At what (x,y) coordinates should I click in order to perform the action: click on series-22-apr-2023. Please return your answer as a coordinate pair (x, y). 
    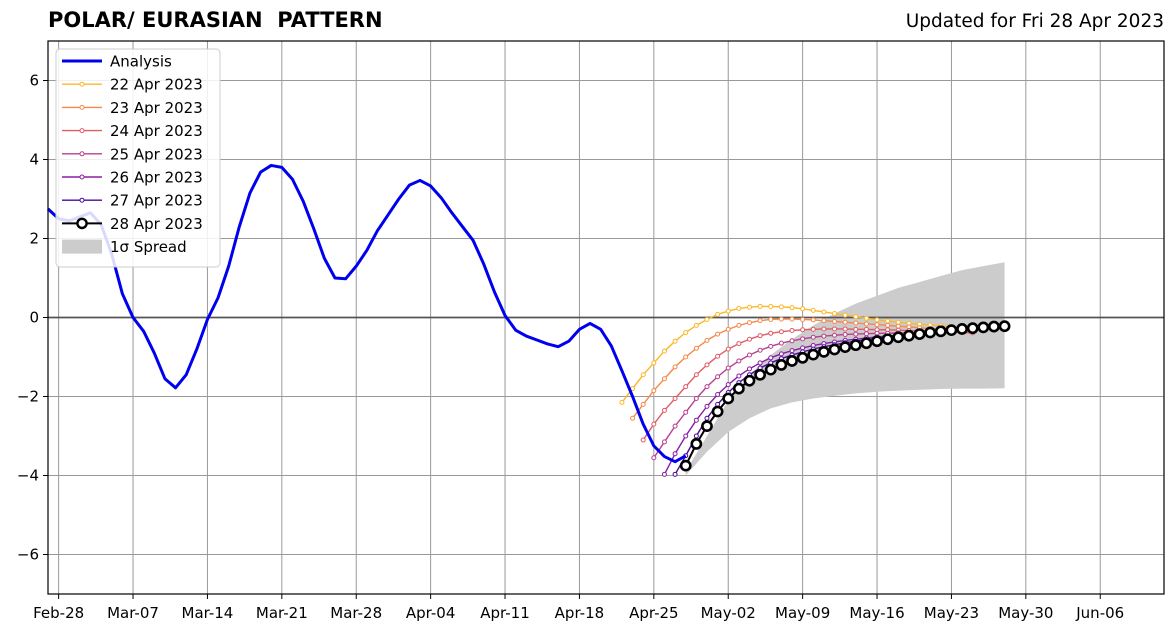
    Looking at the image, I should click on (786, 354).